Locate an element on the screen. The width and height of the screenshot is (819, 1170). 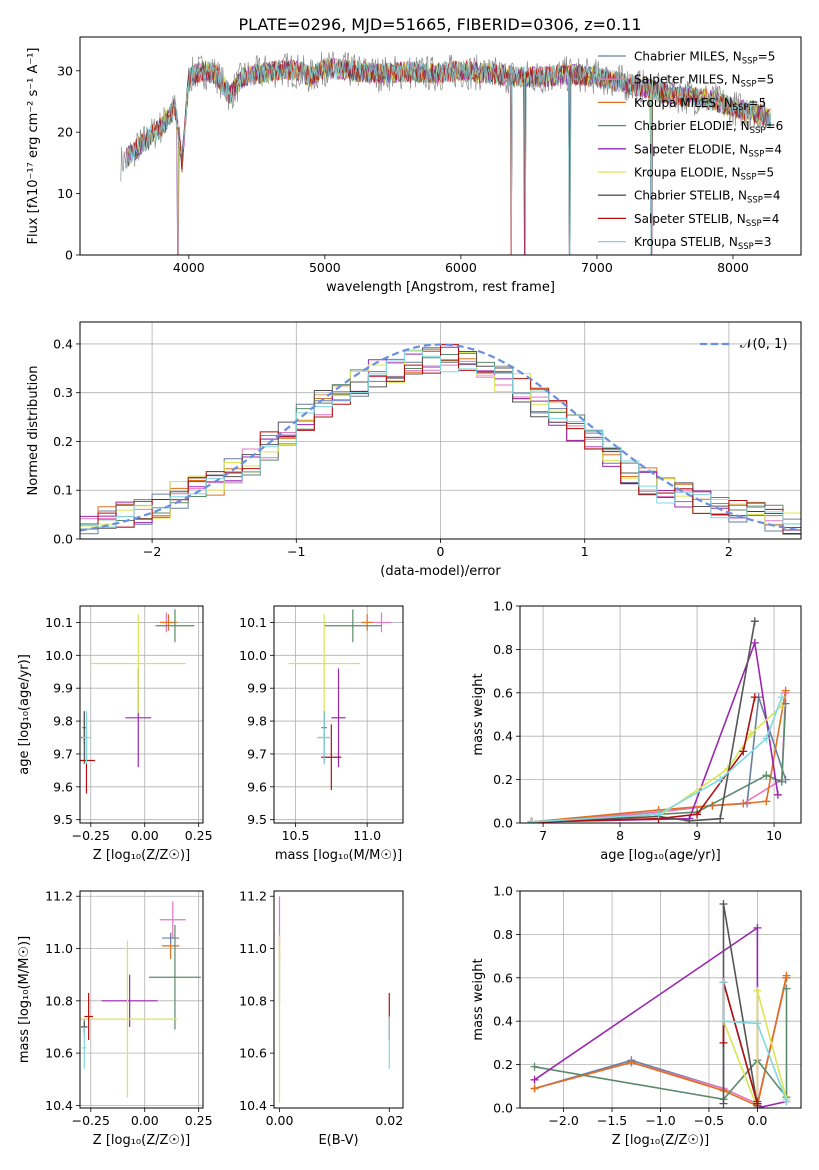
y-tick-label: 0.6 is located at coordinates (503, 977).